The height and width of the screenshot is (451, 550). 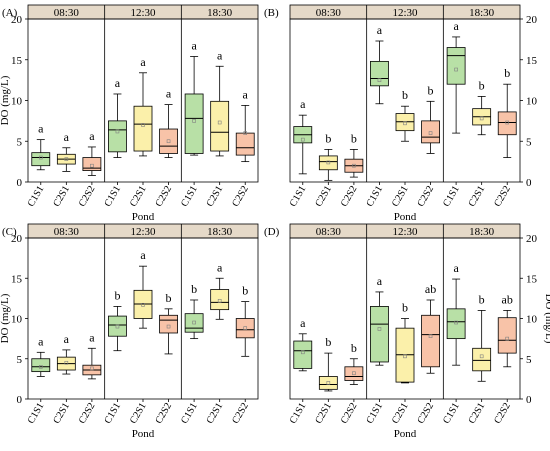 I want to click on x-axis-title: Pond, so click(x=405, y=434).